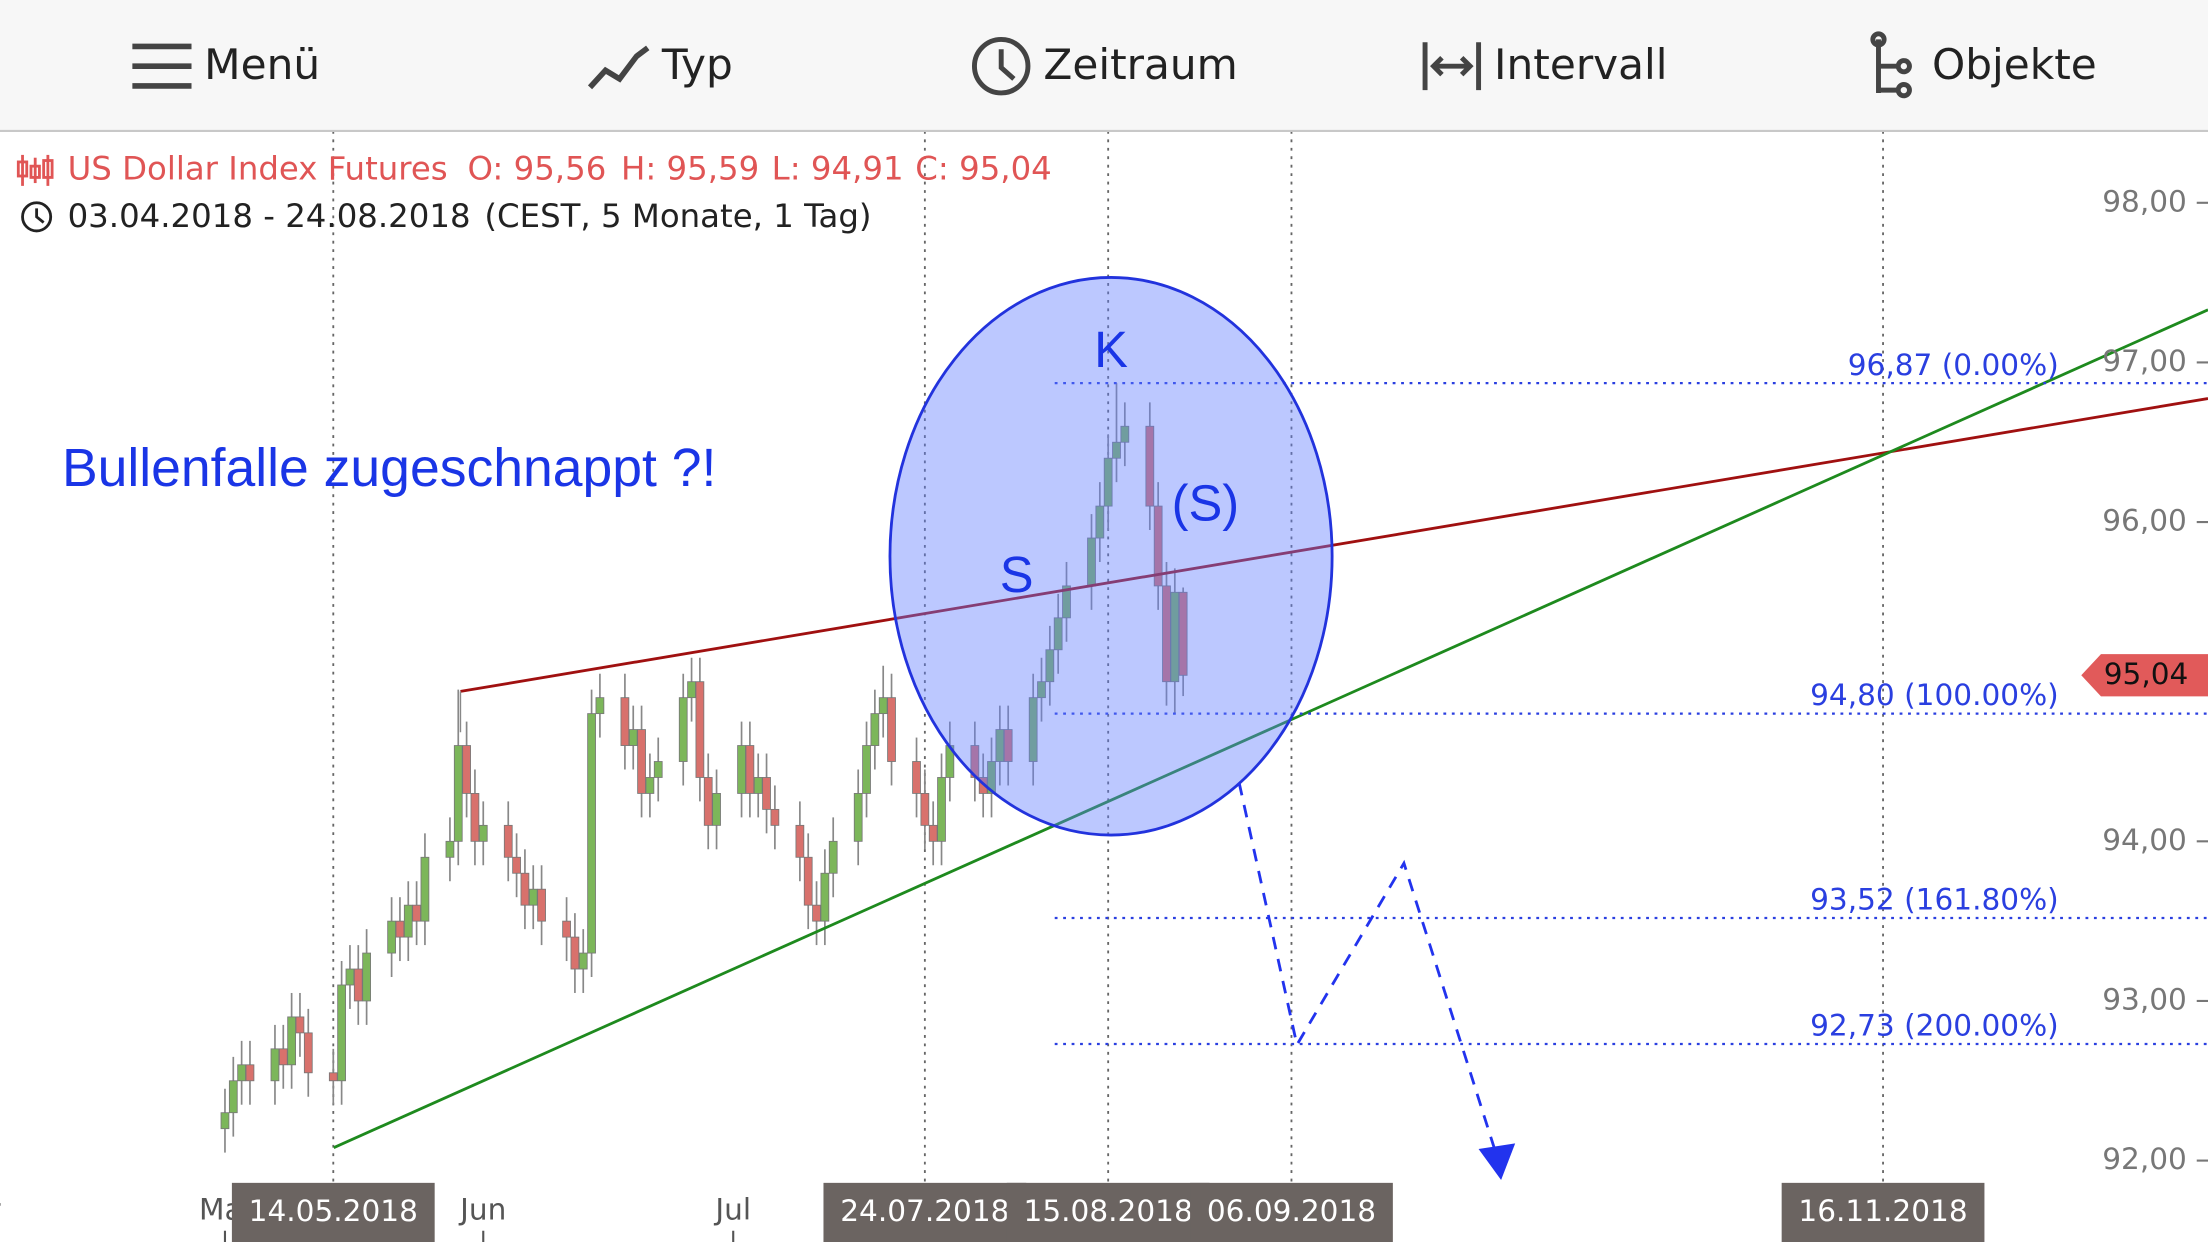 This screenshot has height=1242, width=2208. What do you see at coordinates (482, 1210) in the screenshot?
I see `x-tick-label: Jun` at bounding box center [482, 1210].